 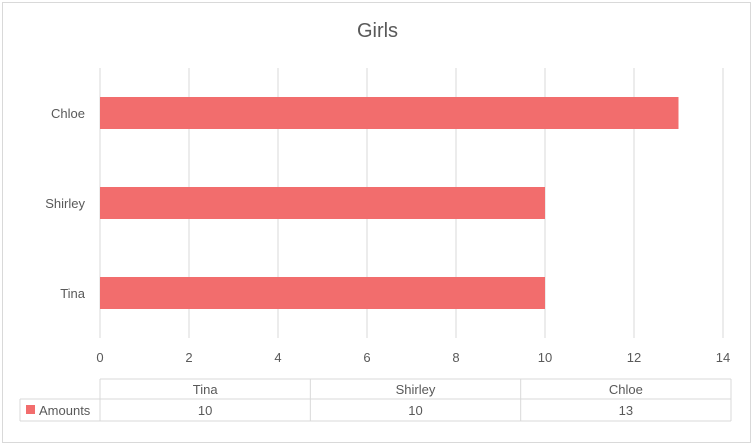 What do you see at coordinates (206, 389) in the screenshot?
I see `table-header-cell: Tina` at bounding box center [206, 389].